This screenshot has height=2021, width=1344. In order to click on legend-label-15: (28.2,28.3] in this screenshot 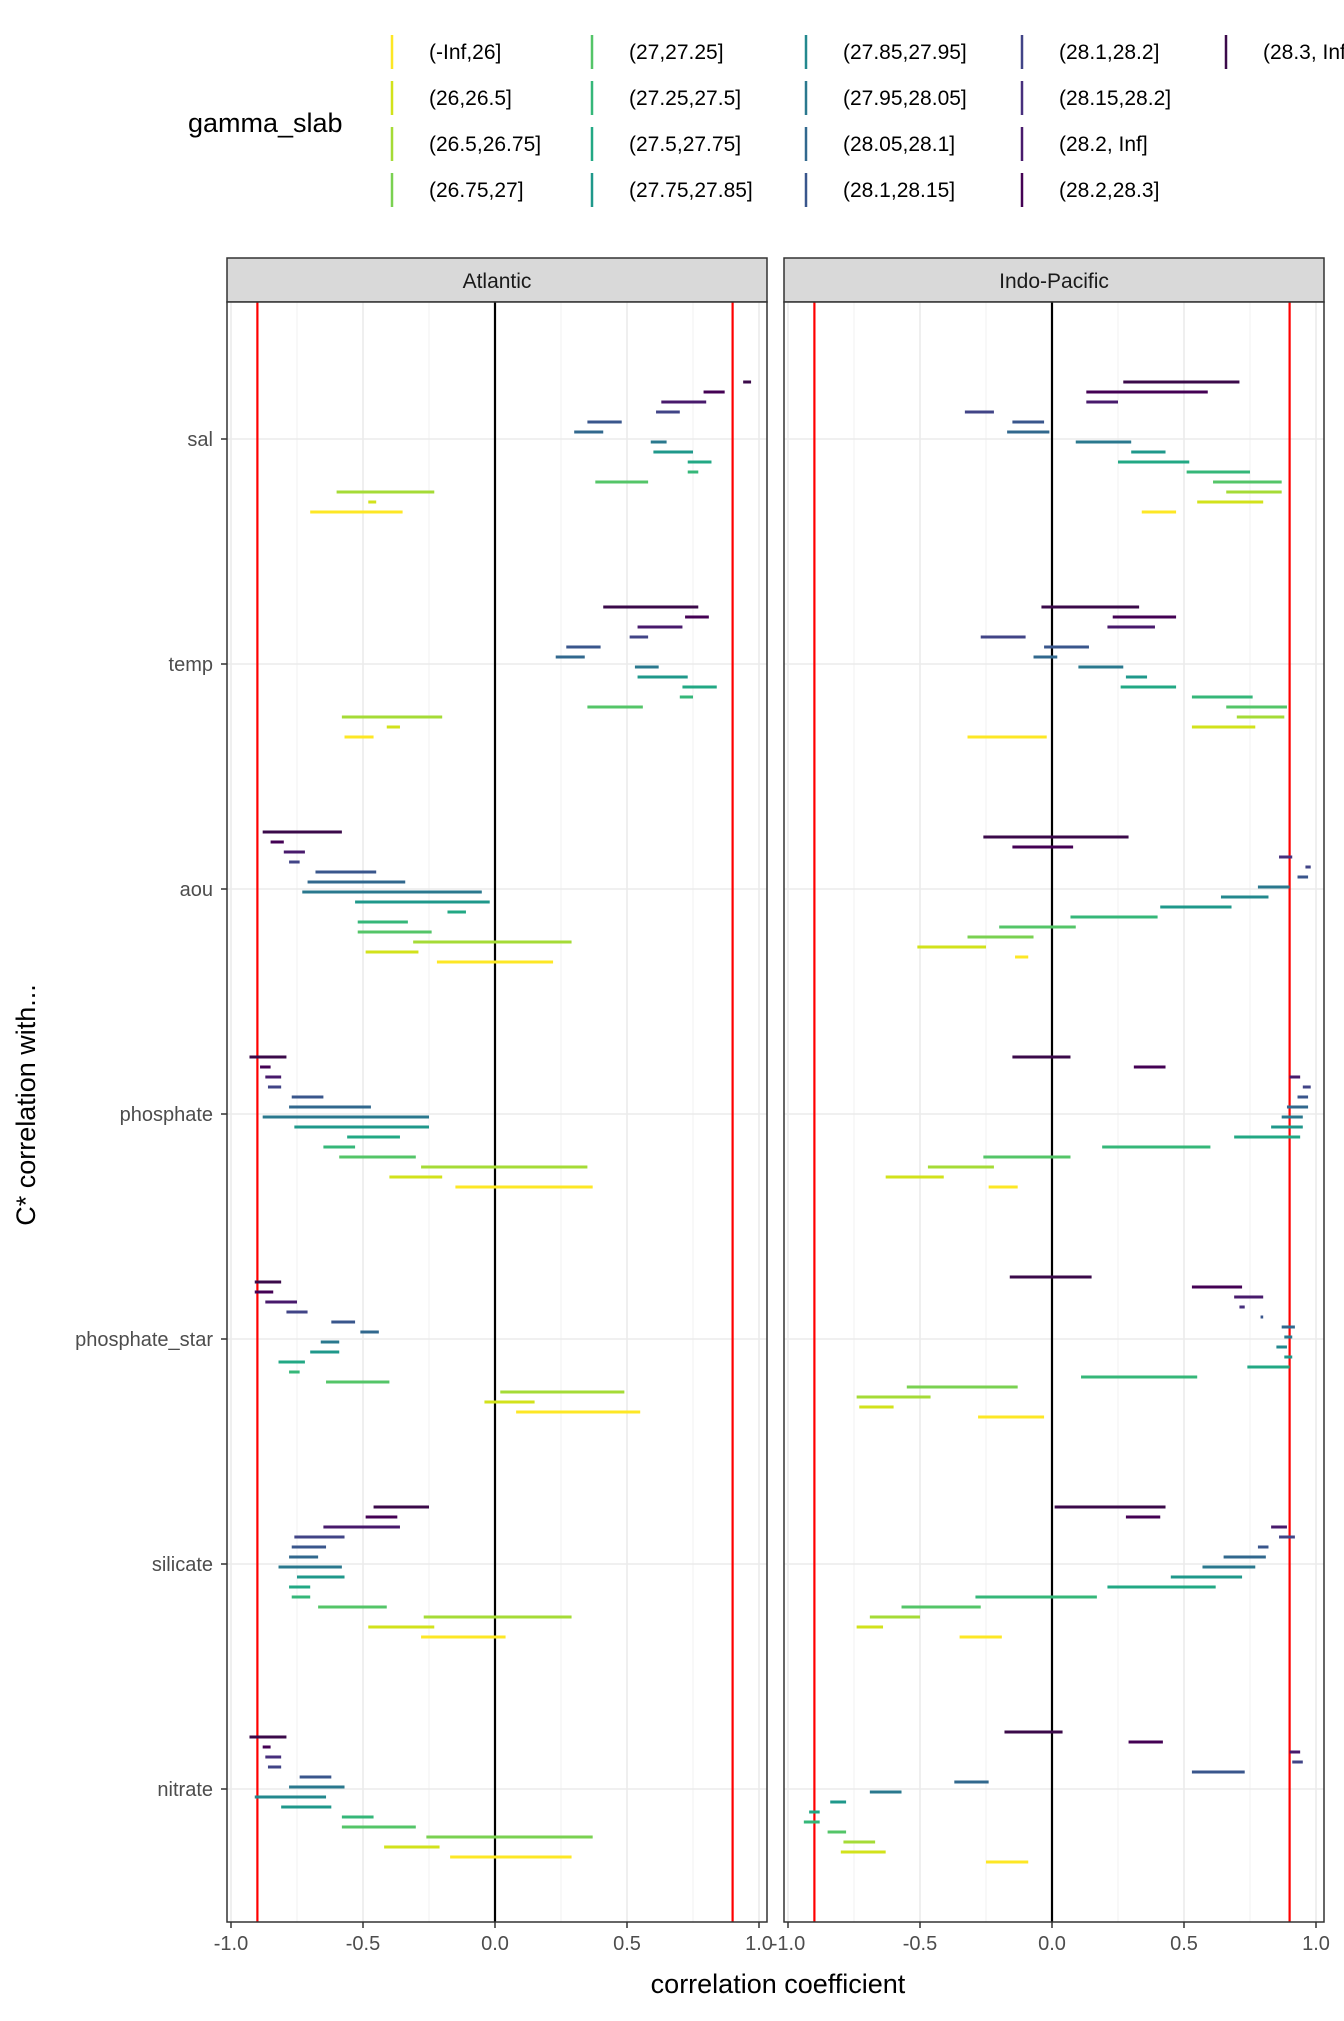, I will do `click(1109, 190)`.